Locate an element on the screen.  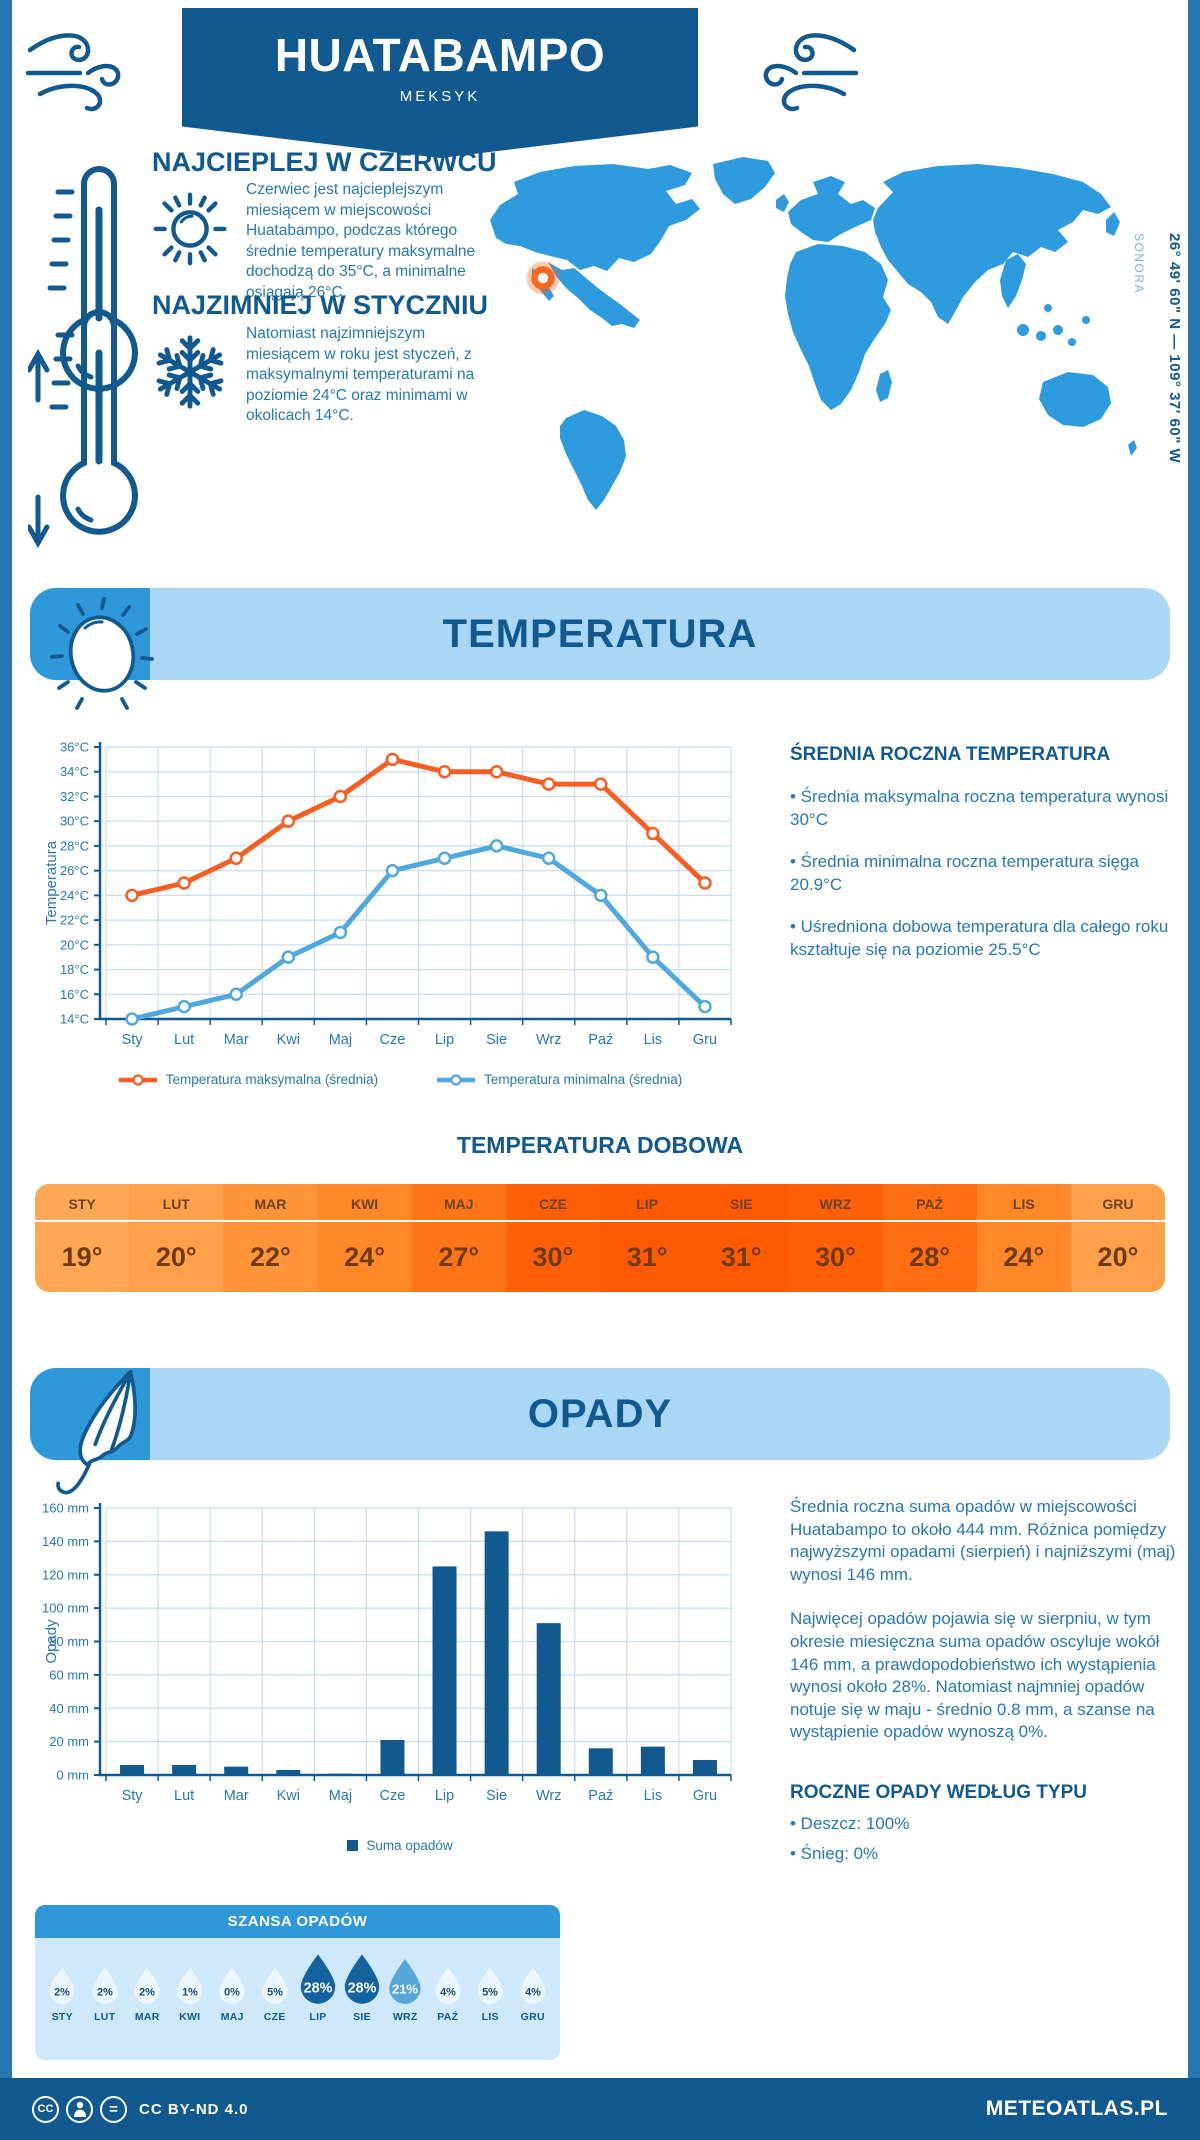
chance-month-label: GRU is located at coordinates (532, 2017).